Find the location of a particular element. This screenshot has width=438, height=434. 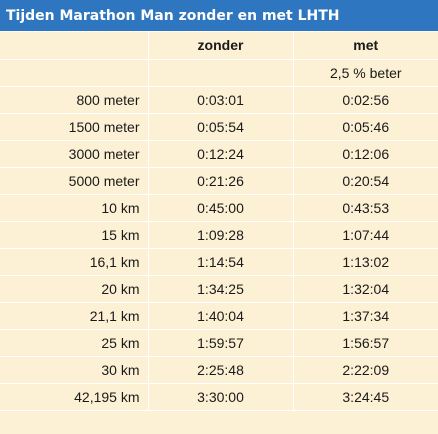

time-met-cell: 0:20:54 is located at coordinates (365, 181).